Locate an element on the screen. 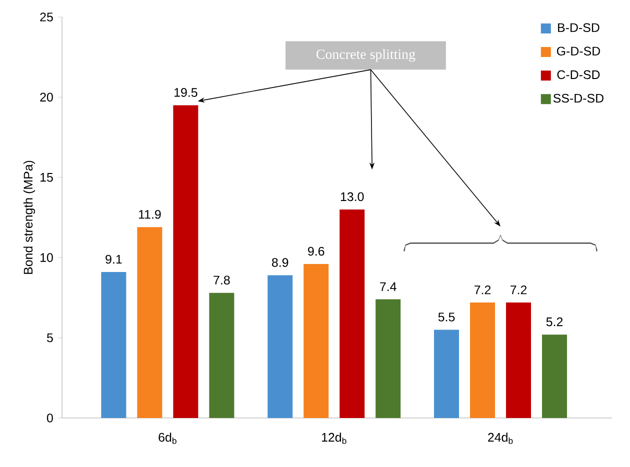 Image resolution: width=630 pixels, height=467 pixels. y-axis-title: Bond strength (MPa) is located at coordinates (29, 217).